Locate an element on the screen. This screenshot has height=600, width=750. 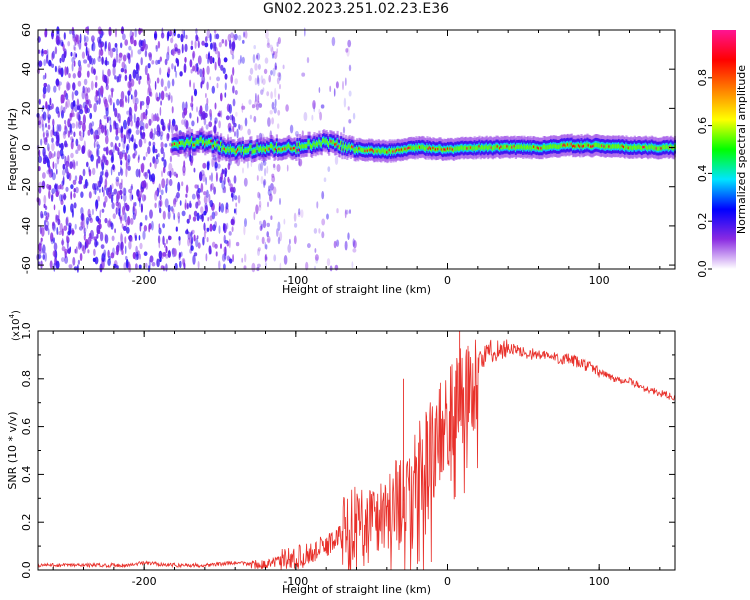
snr-y-tick-label: 0.0 is located at coordinates (26, 570).